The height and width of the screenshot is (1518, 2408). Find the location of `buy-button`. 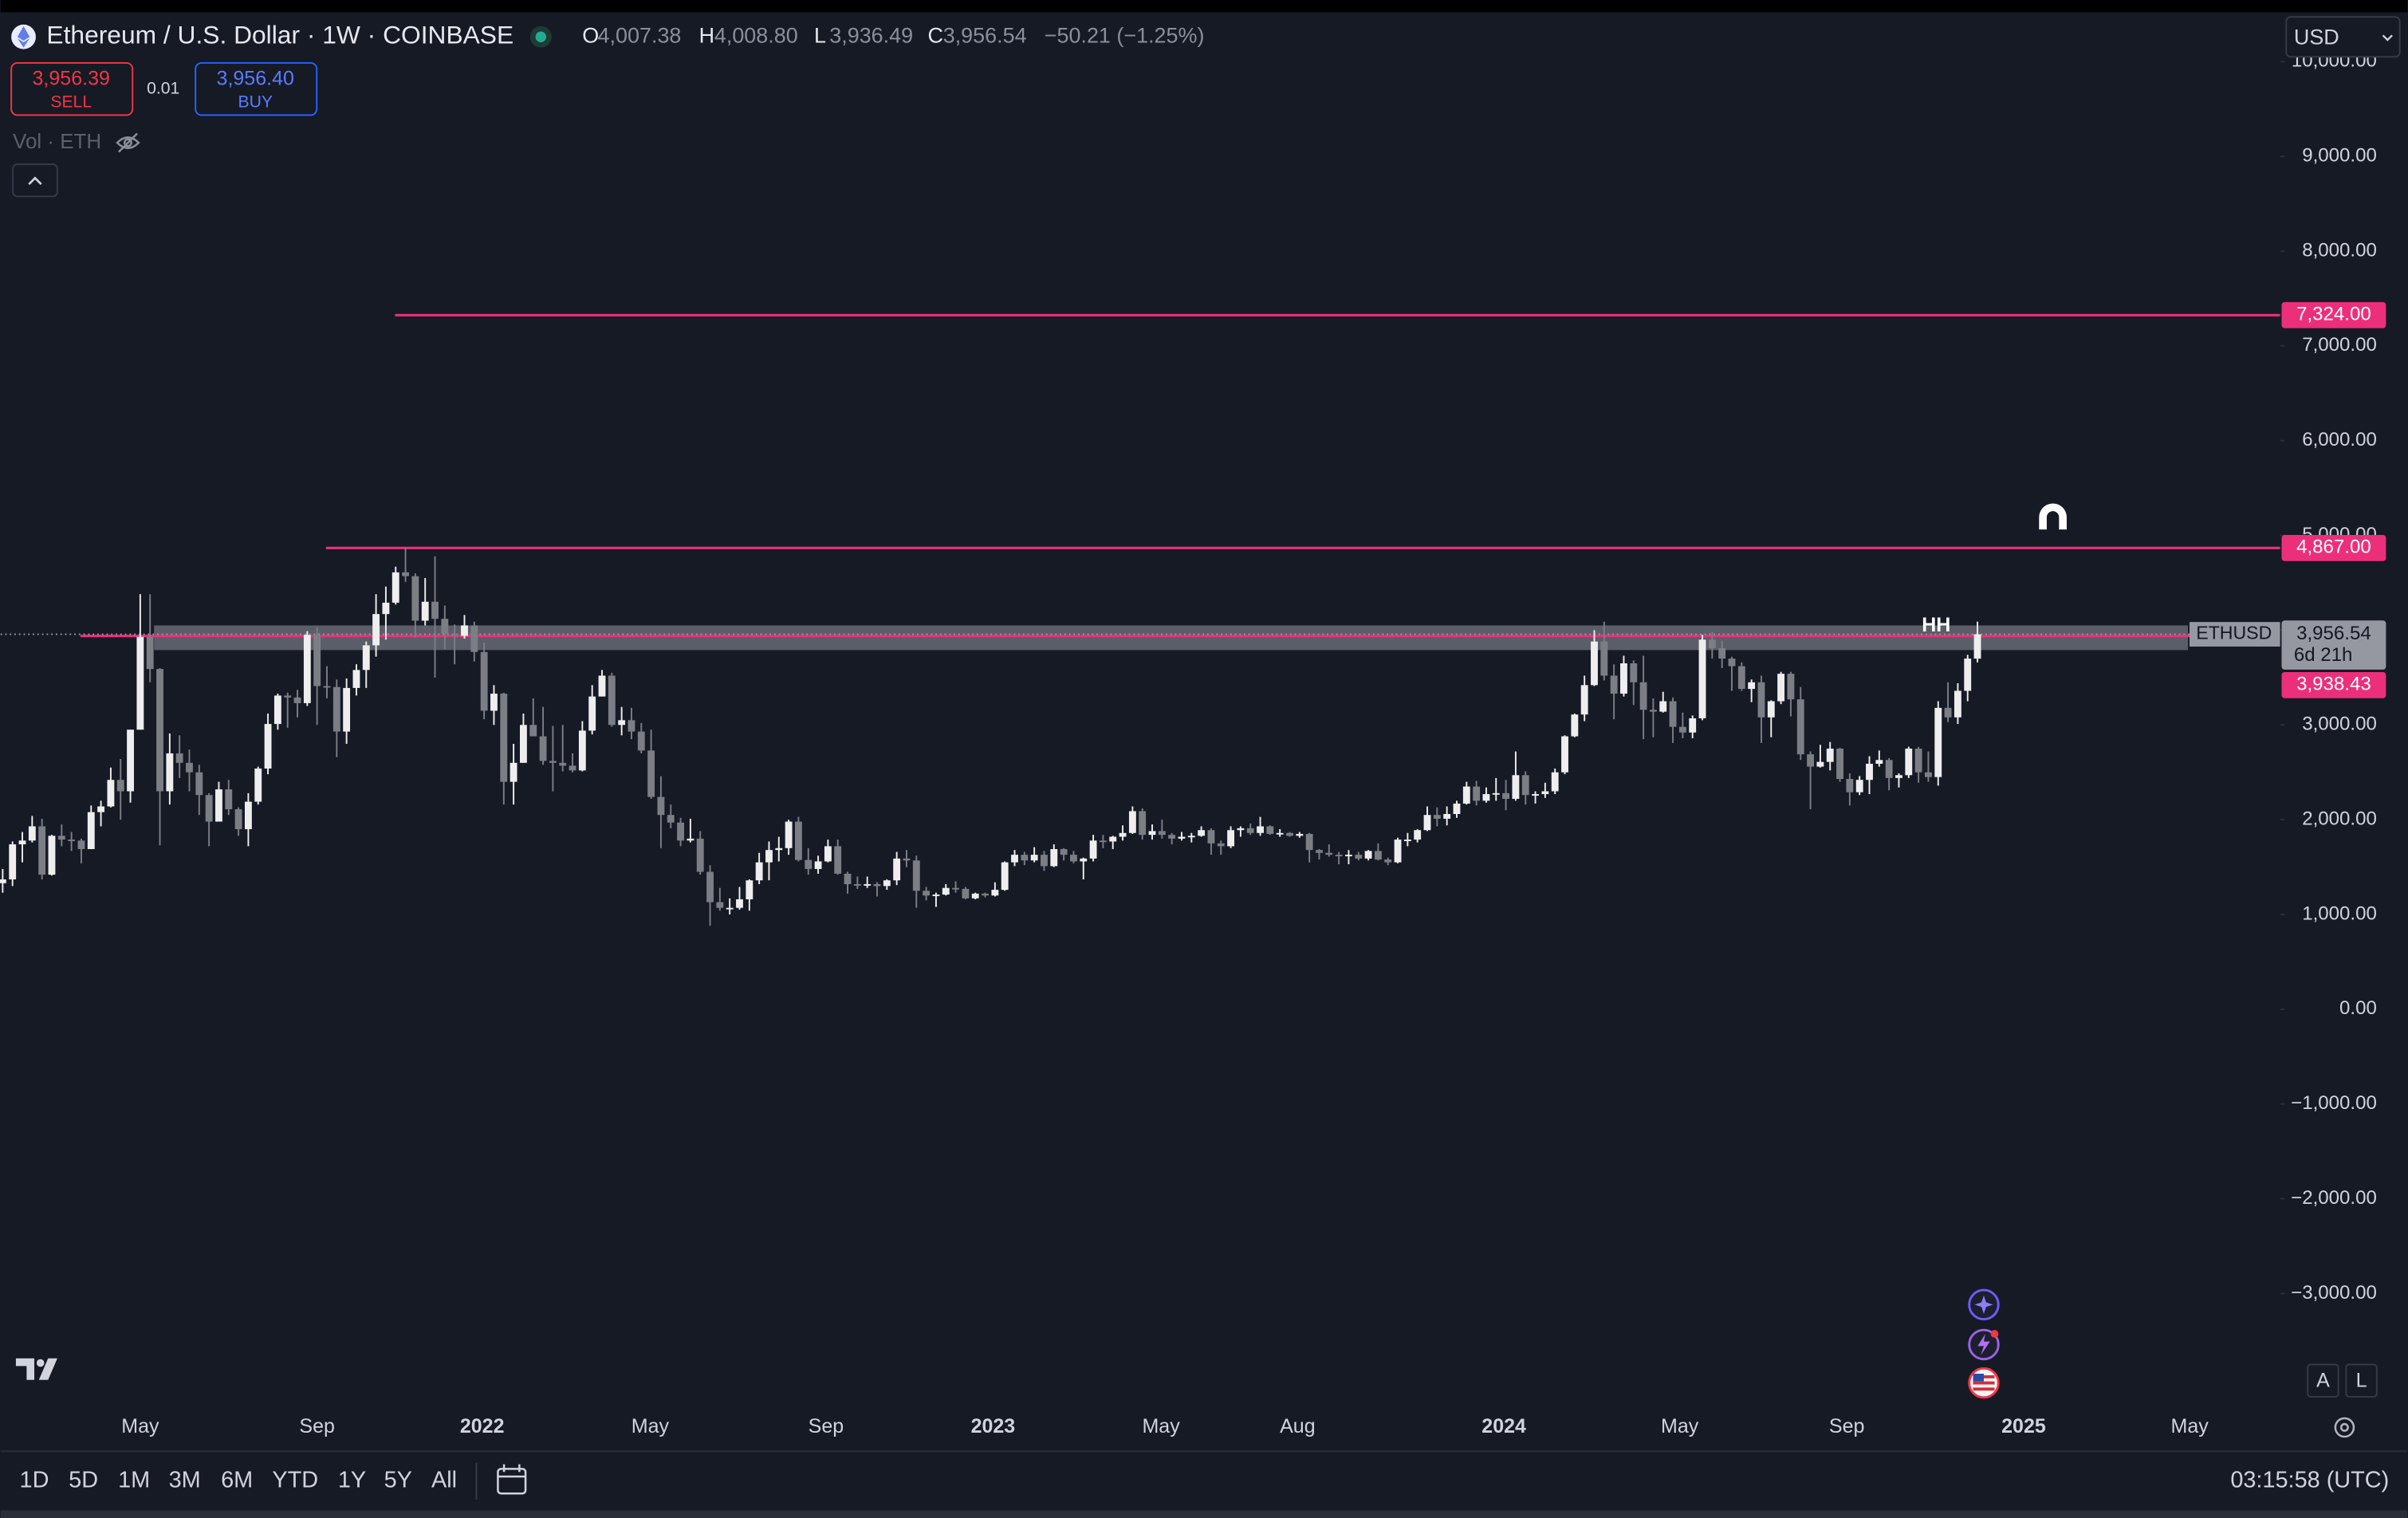

buy-button is located at coordinates (256, 88).